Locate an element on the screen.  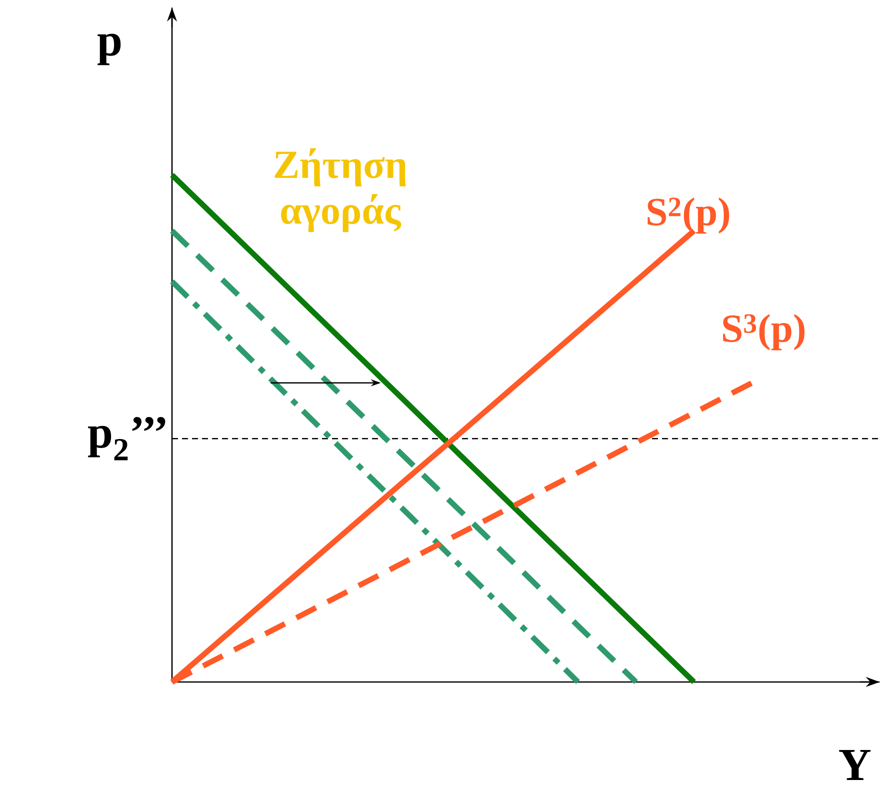
y-axis-title: p is located at coordinates (109, 50).